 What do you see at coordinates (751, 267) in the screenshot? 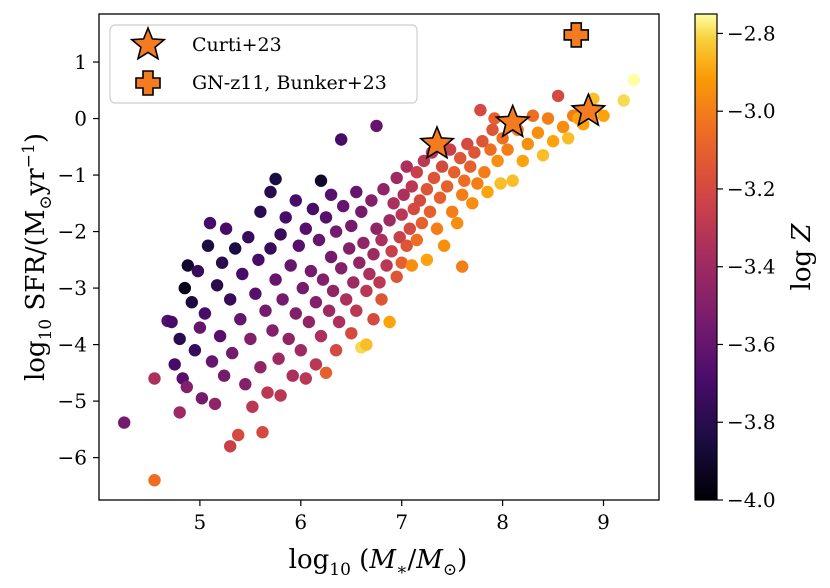
I see `colorbar-tick-label: −3.4` at bounding box center [751, 267].